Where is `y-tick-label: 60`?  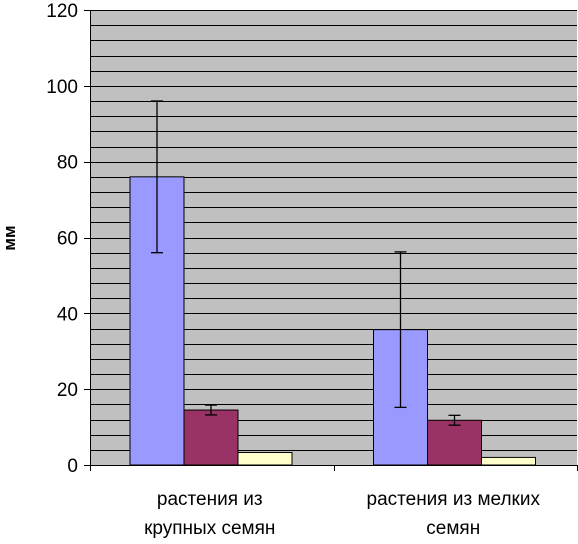
y-tick-label: 60 is located at coordinates (67, 239).